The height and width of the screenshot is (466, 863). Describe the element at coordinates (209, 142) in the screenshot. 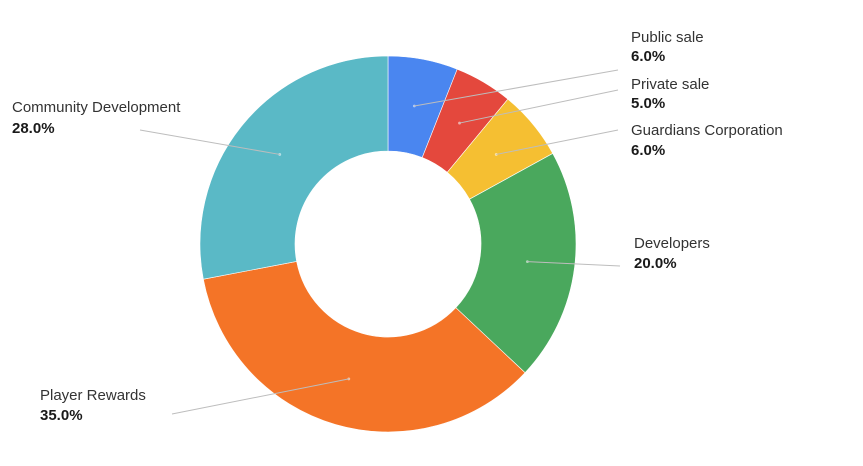

I see `leader-line-community-development` at that location.